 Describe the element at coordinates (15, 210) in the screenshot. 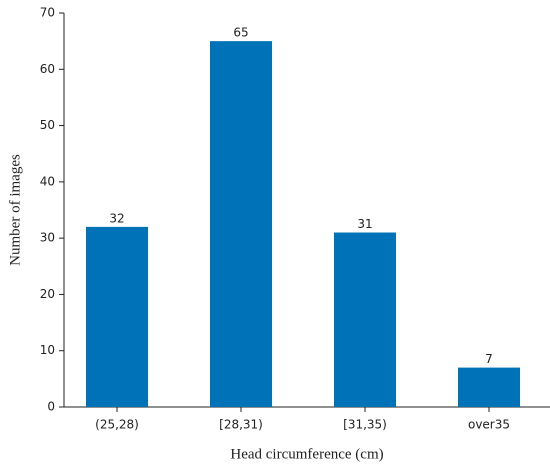

I see `y-axis-label: Number of images` at that location.